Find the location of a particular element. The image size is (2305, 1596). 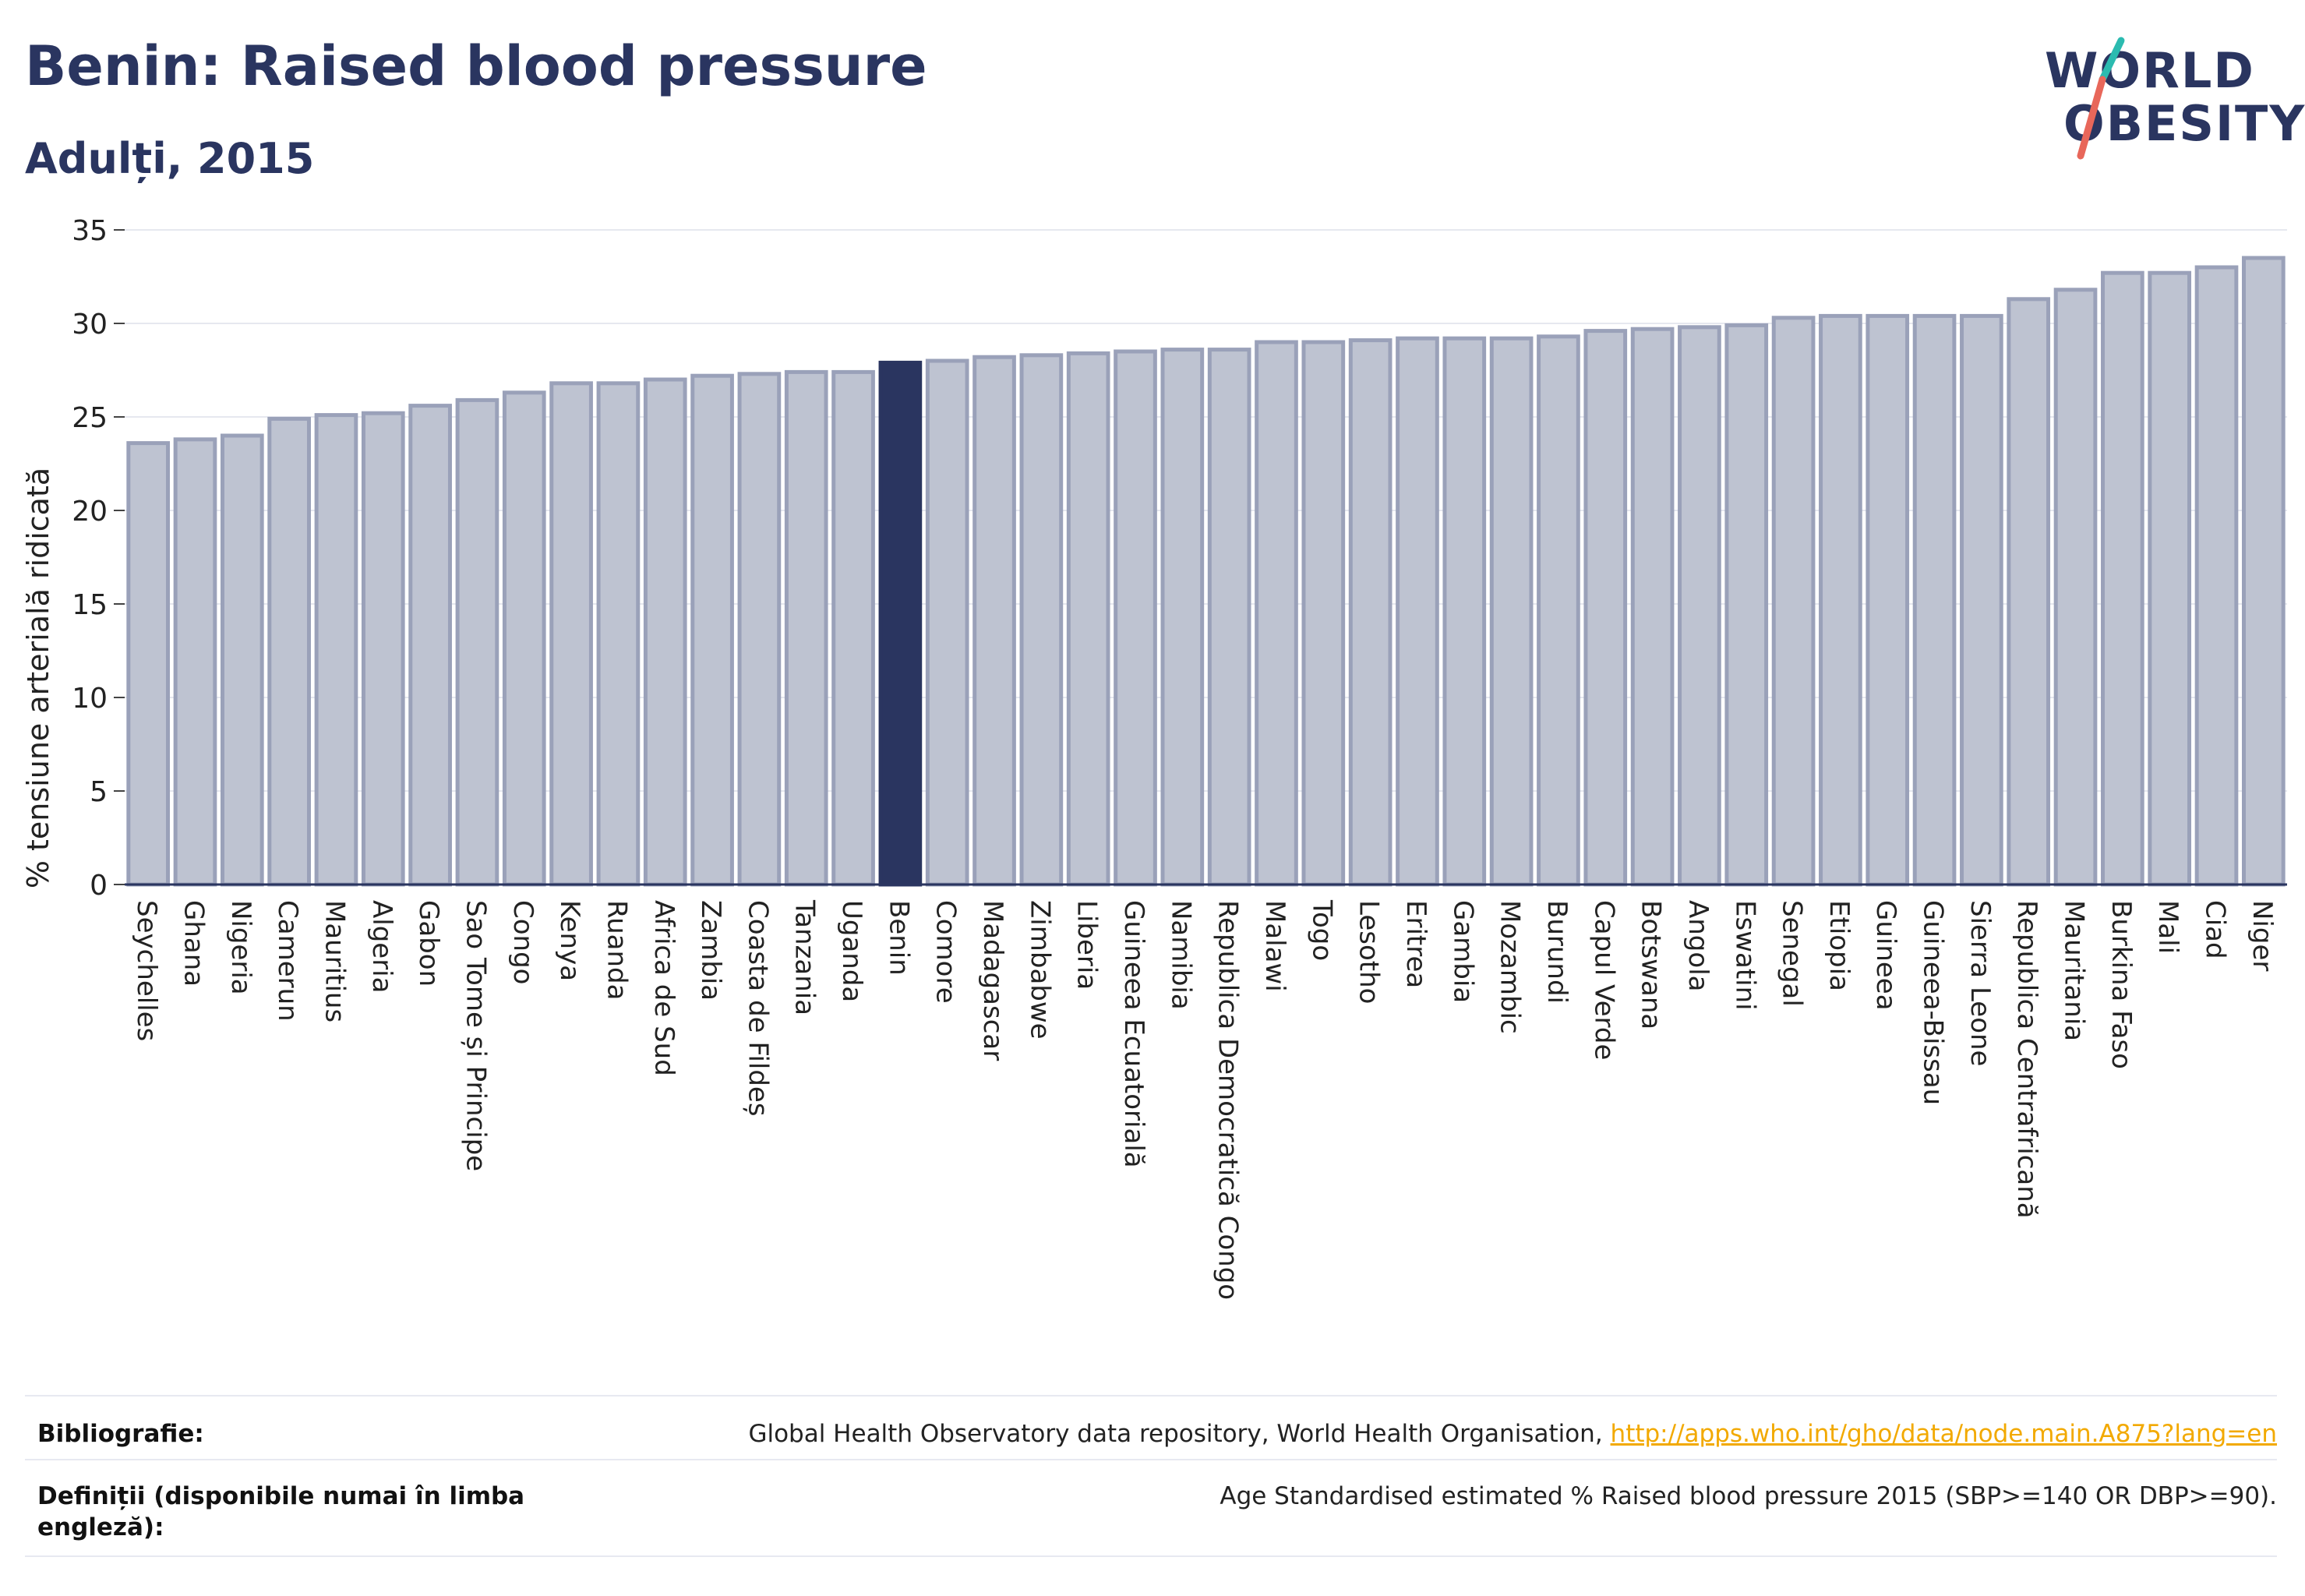

chart-title: Benin: Raised blood pressure is located at coordinates (476, 66).